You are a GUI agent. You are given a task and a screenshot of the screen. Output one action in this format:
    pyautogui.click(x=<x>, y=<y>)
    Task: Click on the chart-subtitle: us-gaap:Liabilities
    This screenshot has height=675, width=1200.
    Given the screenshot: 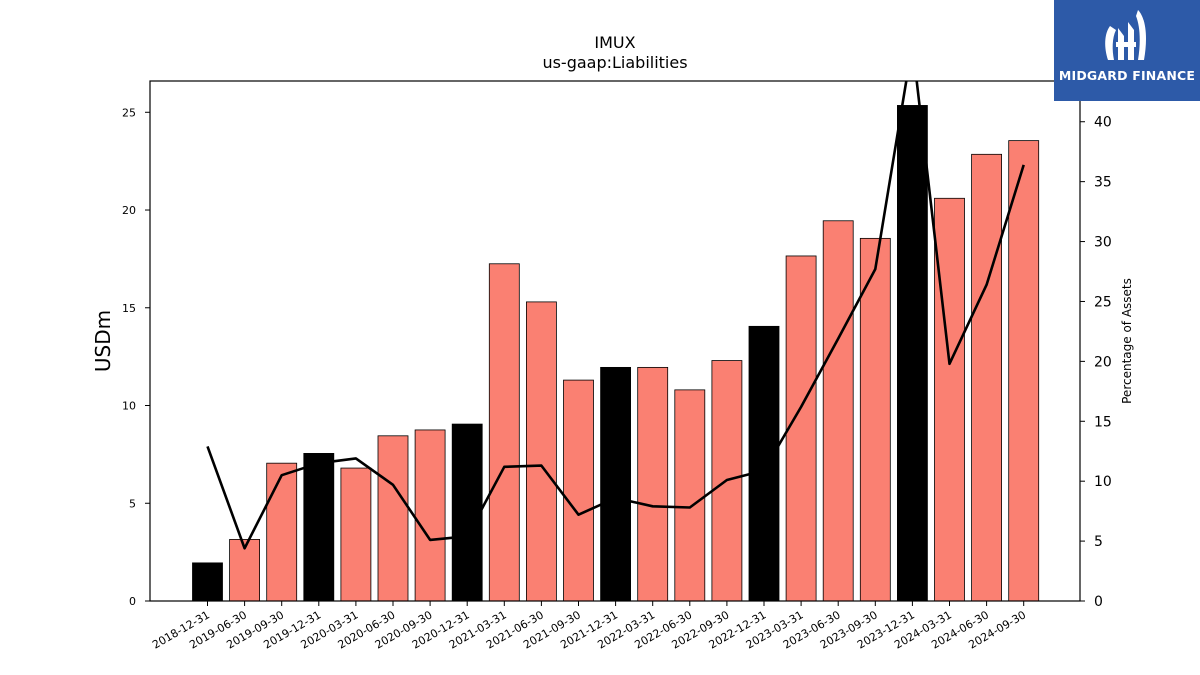 What is the action you would take?
    pyautogui.click(x=614, y=62)
    